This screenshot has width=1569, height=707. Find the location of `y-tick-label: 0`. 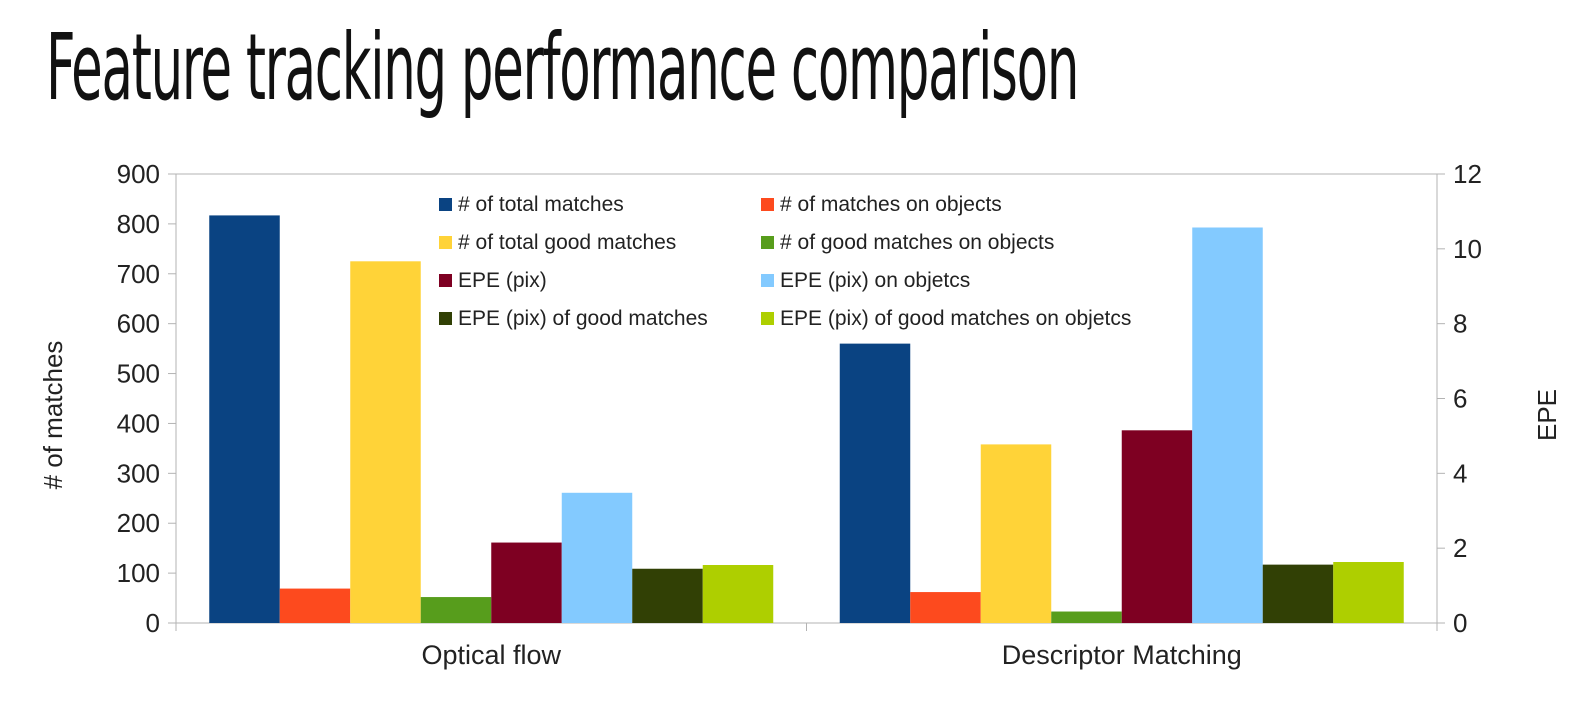

y-tick-label: 0 is located at coordinates (153, 623).